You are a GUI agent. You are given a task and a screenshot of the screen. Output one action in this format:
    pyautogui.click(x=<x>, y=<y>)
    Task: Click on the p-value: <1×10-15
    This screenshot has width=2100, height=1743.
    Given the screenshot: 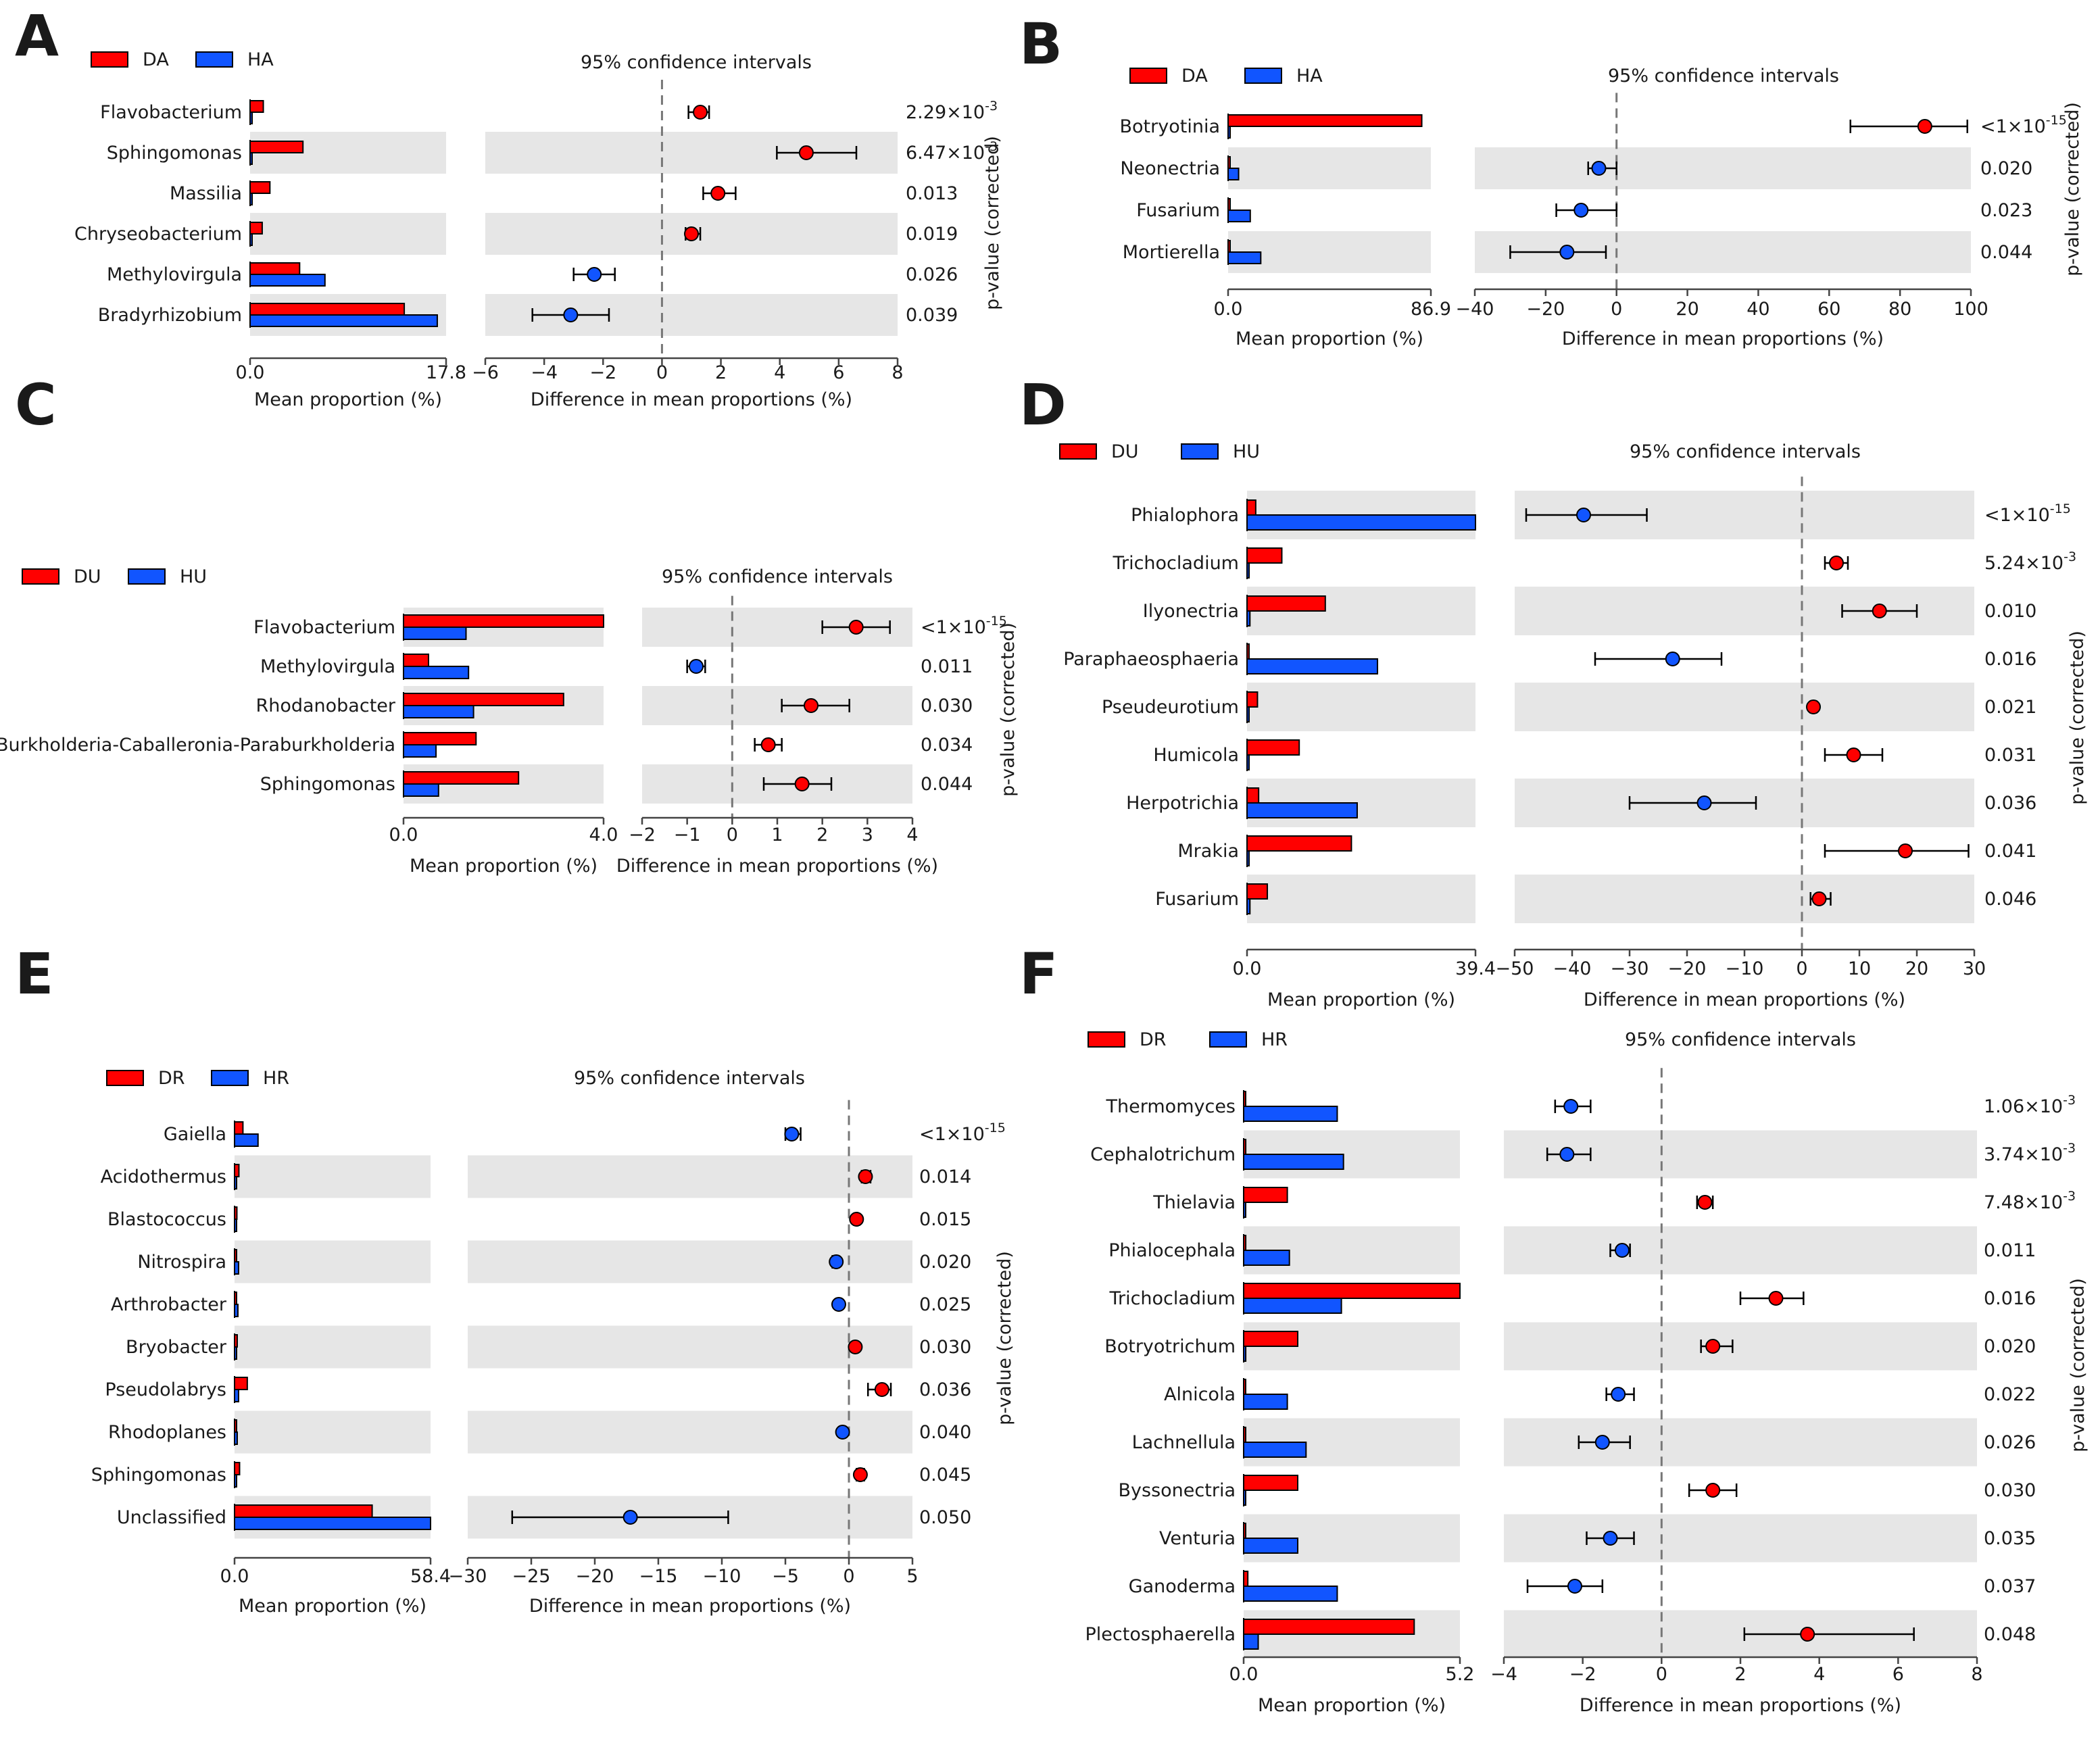 What is the action you would take?
    pyautogui.click(x=2027, y=513)
    